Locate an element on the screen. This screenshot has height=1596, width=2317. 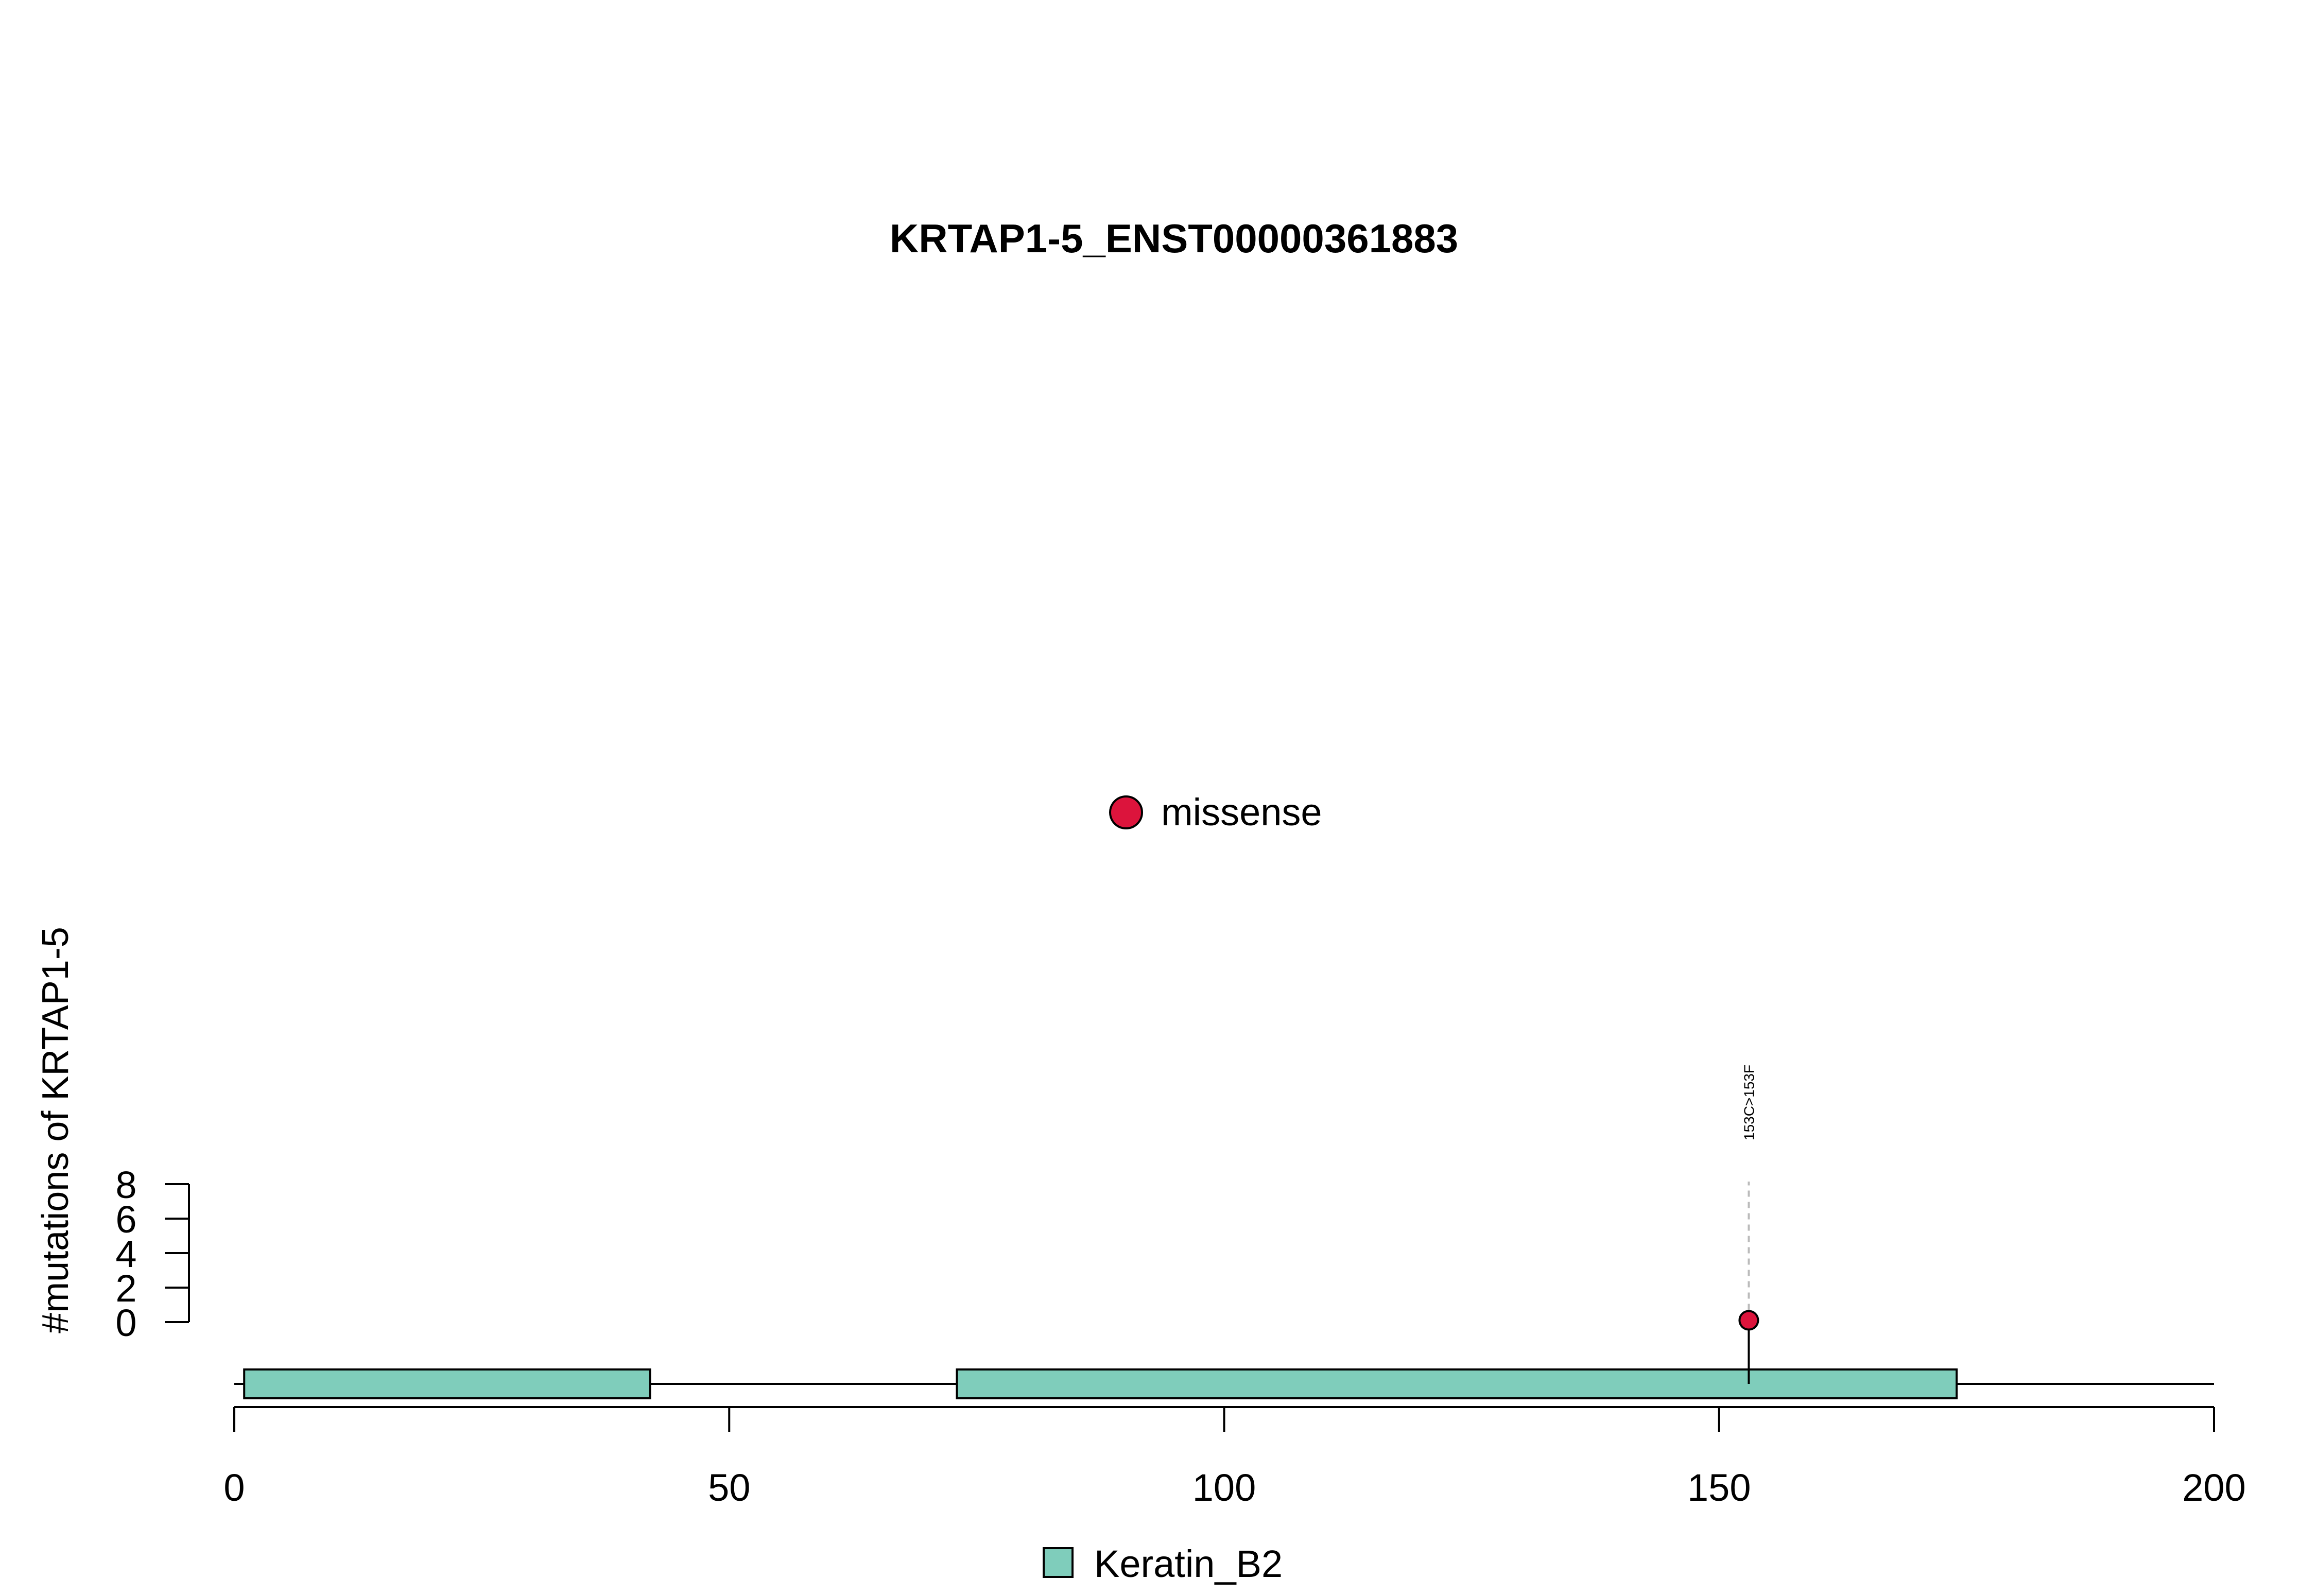
domain-legend: Keratin_B2 is located at coordinates (1163, 1564).